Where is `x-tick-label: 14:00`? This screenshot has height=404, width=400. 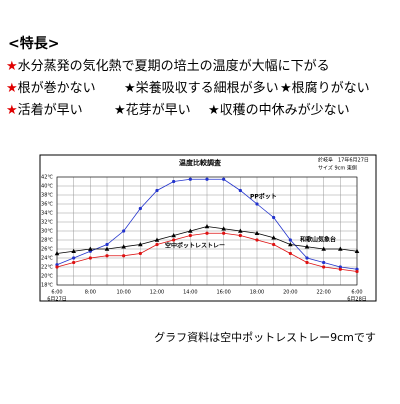
x-tick-label: 14:00 is located at coordinates (190, 293).